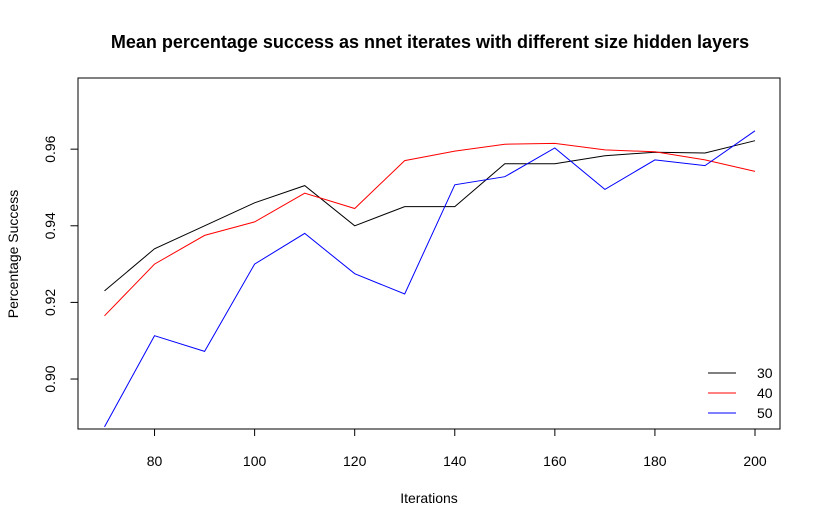  What do you see at coordinates (50, 378) in the screenshot?
I see `y-tick-label: 0.90` at bounding box center [50, 378].